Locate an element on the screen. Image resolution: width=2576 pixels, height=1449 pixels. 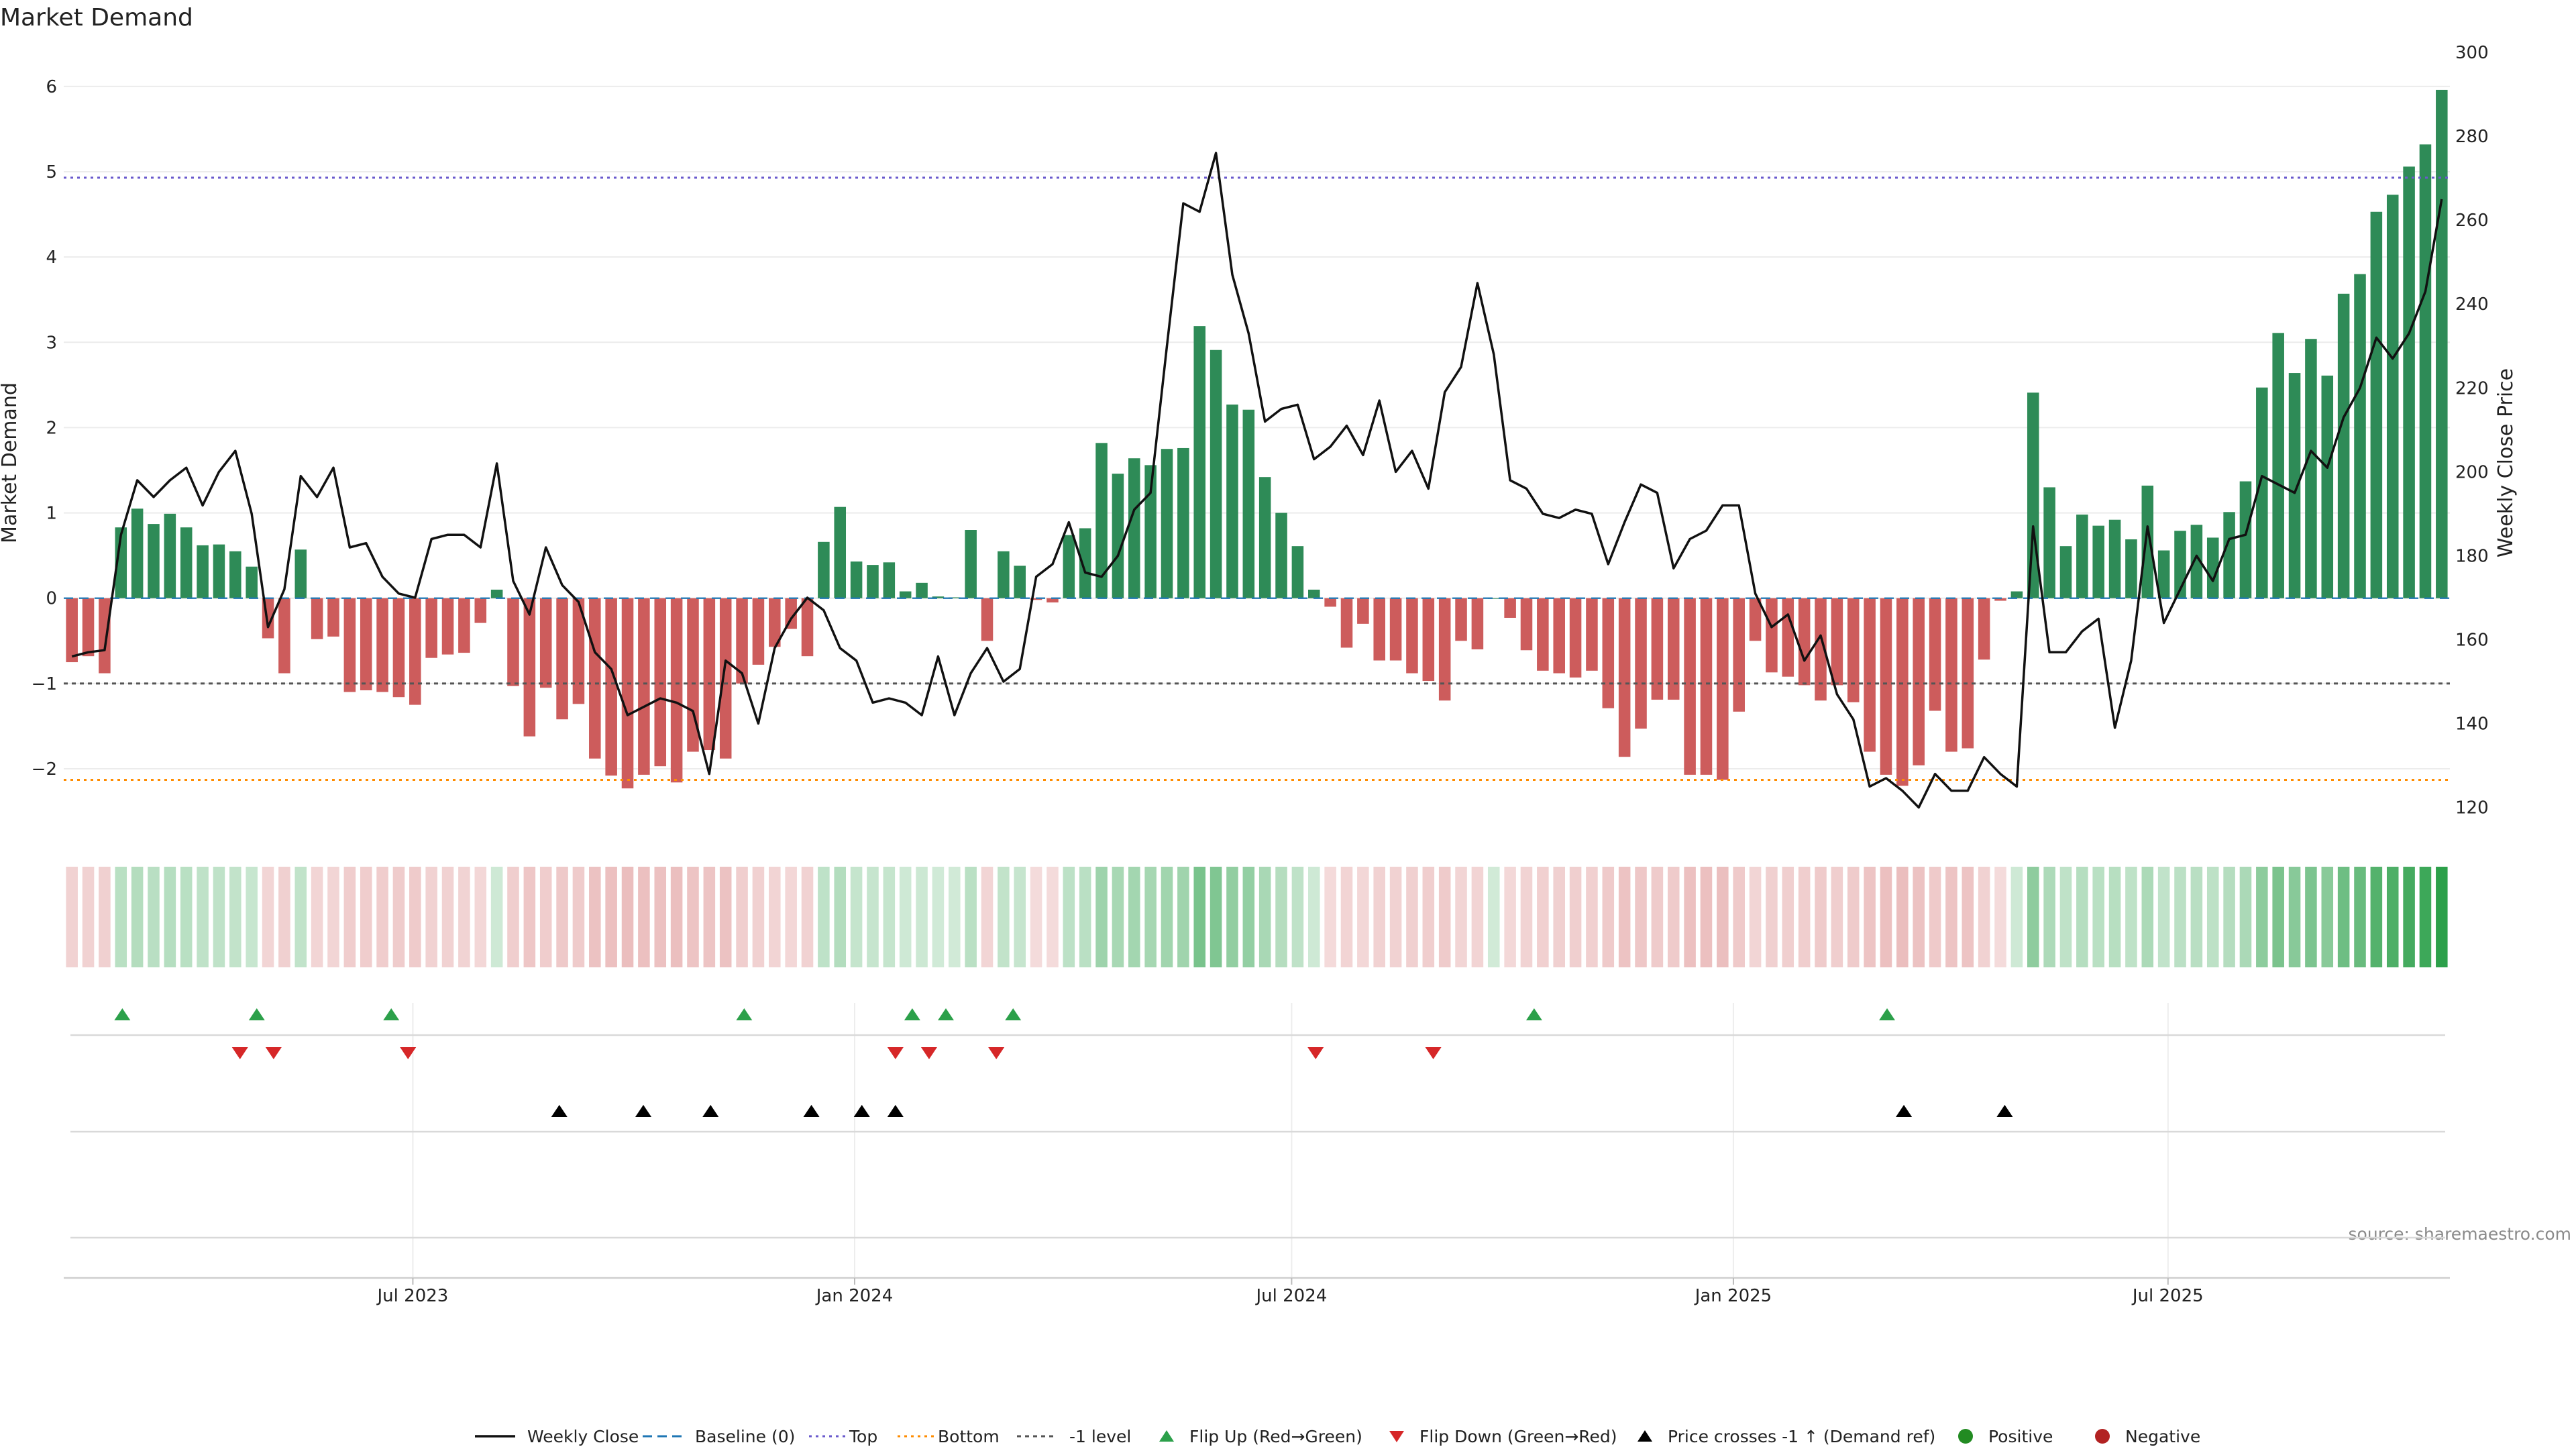
y-tick-label: 6 is located at coordinates (51, 87).